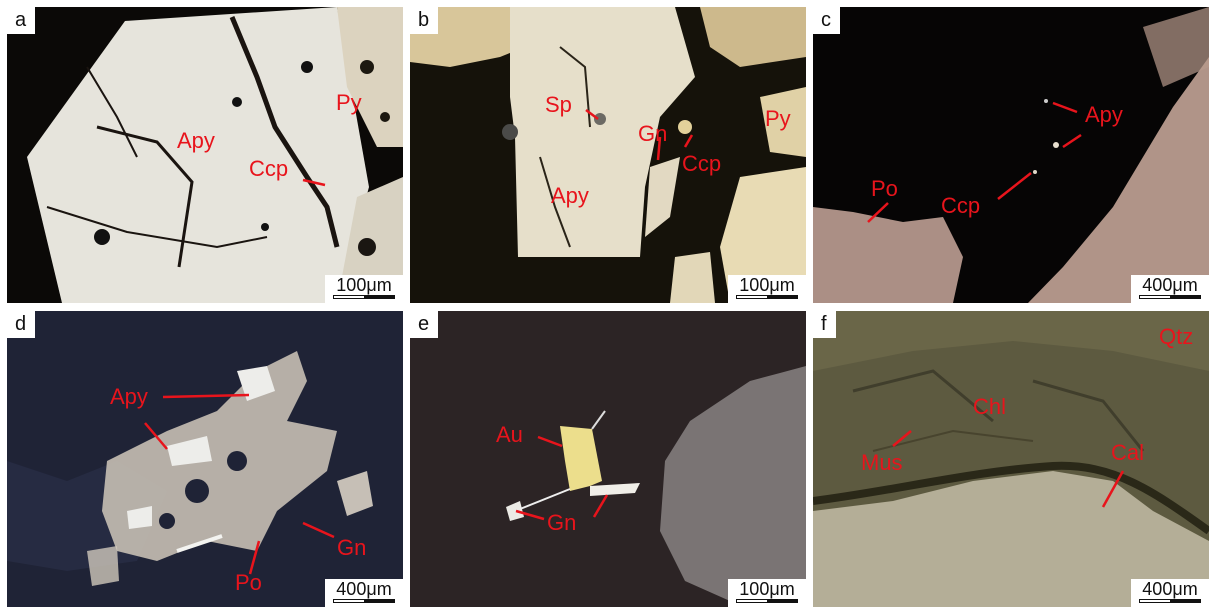 The image size is (1213, 611). Describe the element at coordinates (509, 434) in the screenshot. I see `mineral-label-au: Au` at that location.